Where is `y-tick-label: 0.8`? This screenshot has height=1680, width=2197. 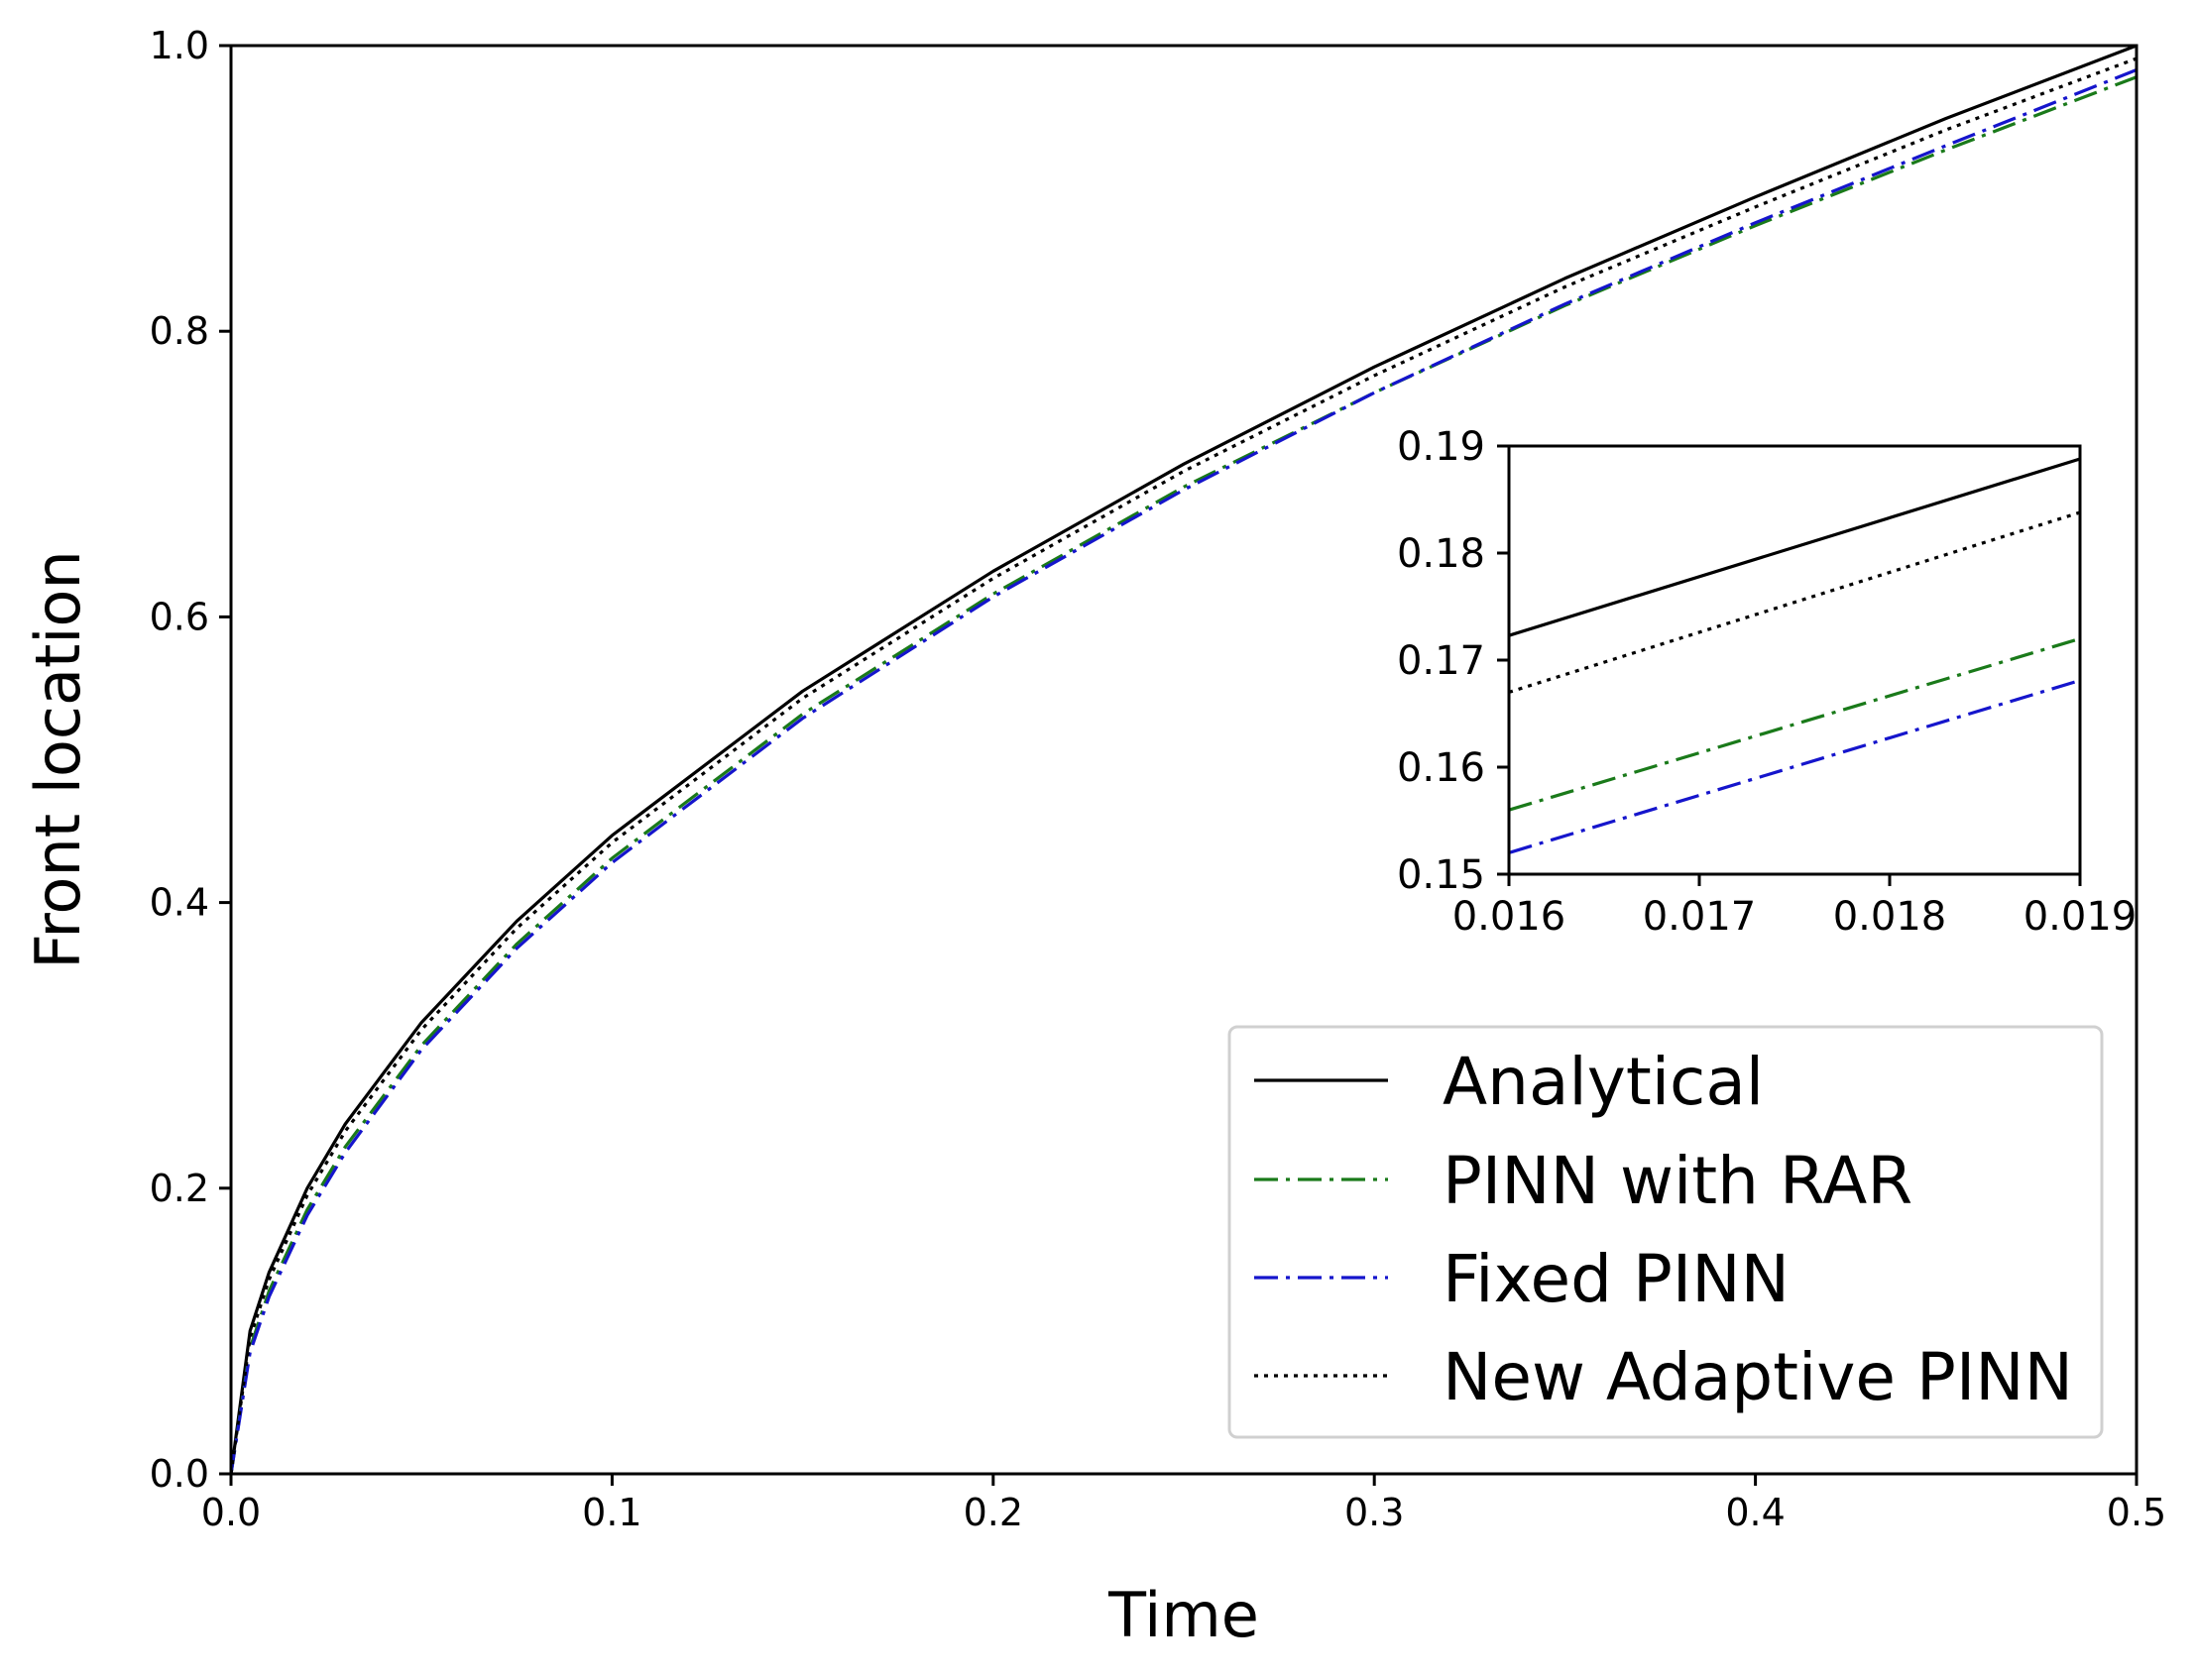
y-tick-label: 0.8 is located at coordinates (179, 331).